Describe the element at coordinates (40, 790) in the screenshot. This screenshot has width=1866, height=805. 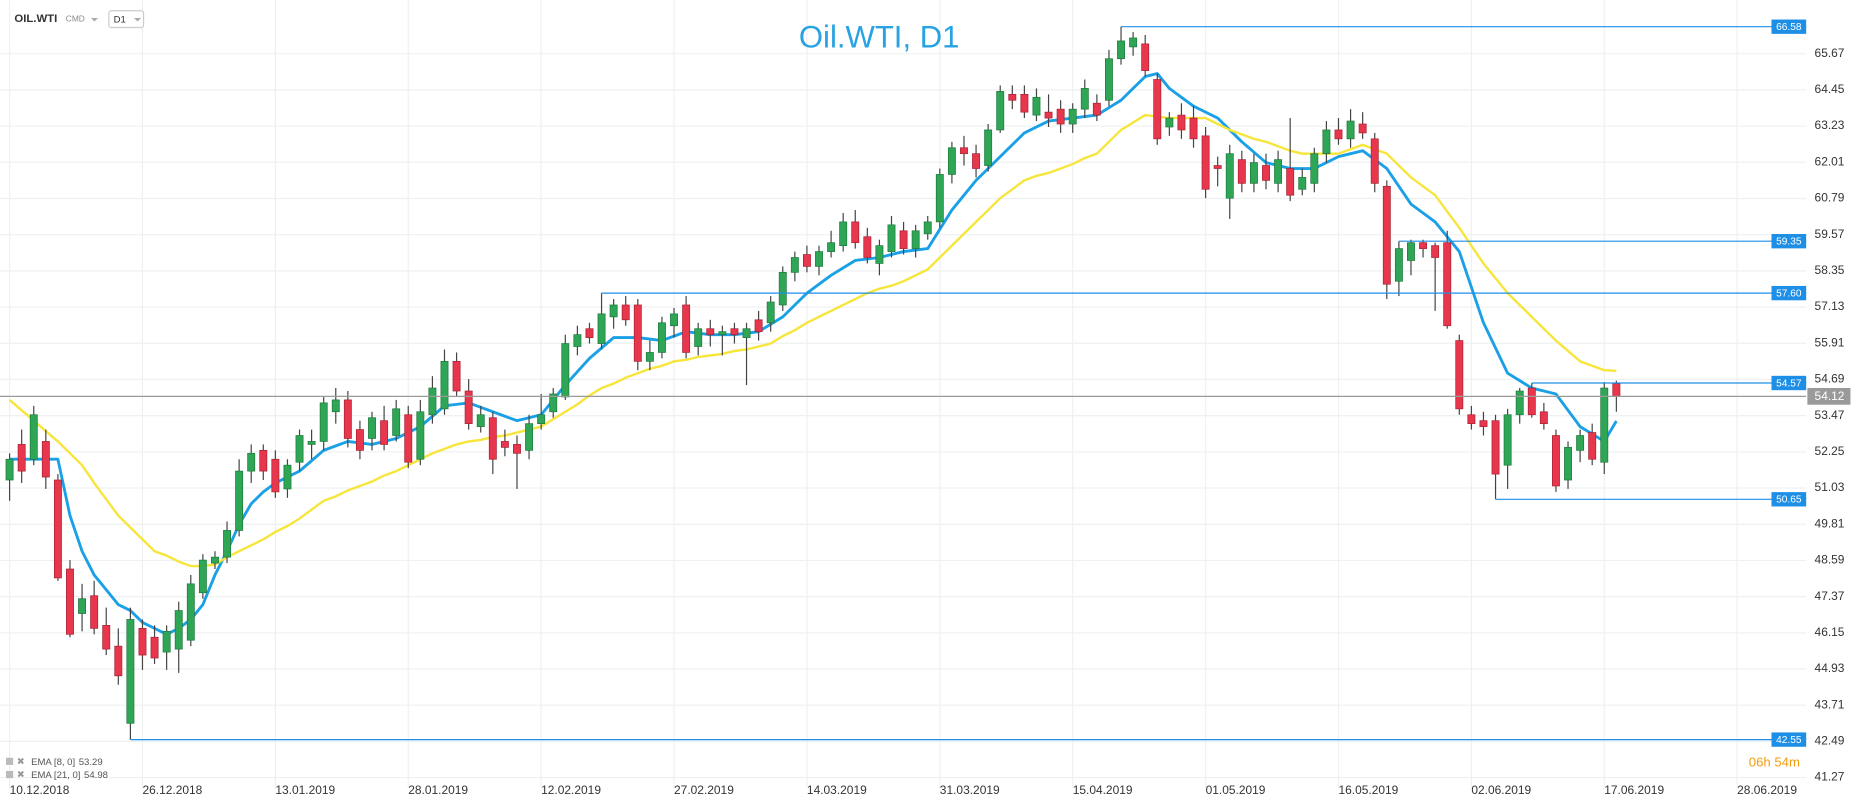
I see `x-tick-label: 10.12.2018` at that location.